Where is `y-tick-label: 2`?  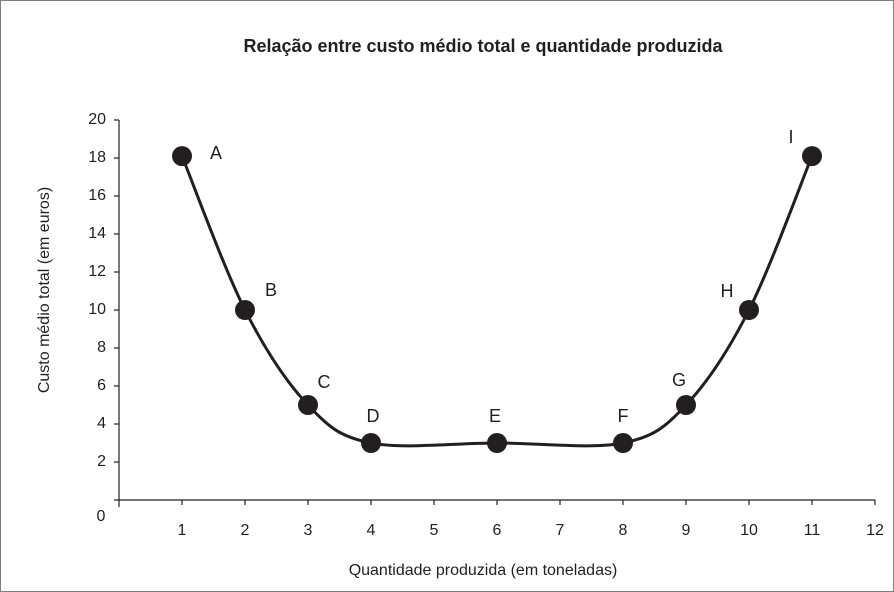 y-tick-label: 2 is located at coordinates (101, 461).